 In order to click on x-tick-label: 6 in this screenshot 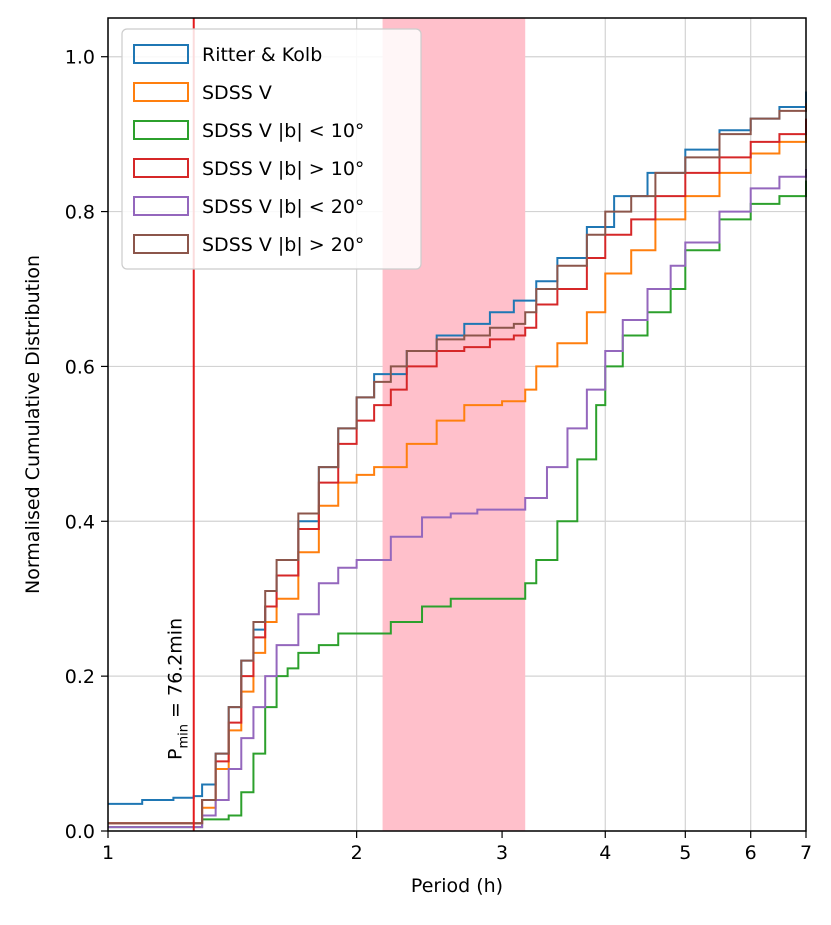, I will do `click(751, 853)`.